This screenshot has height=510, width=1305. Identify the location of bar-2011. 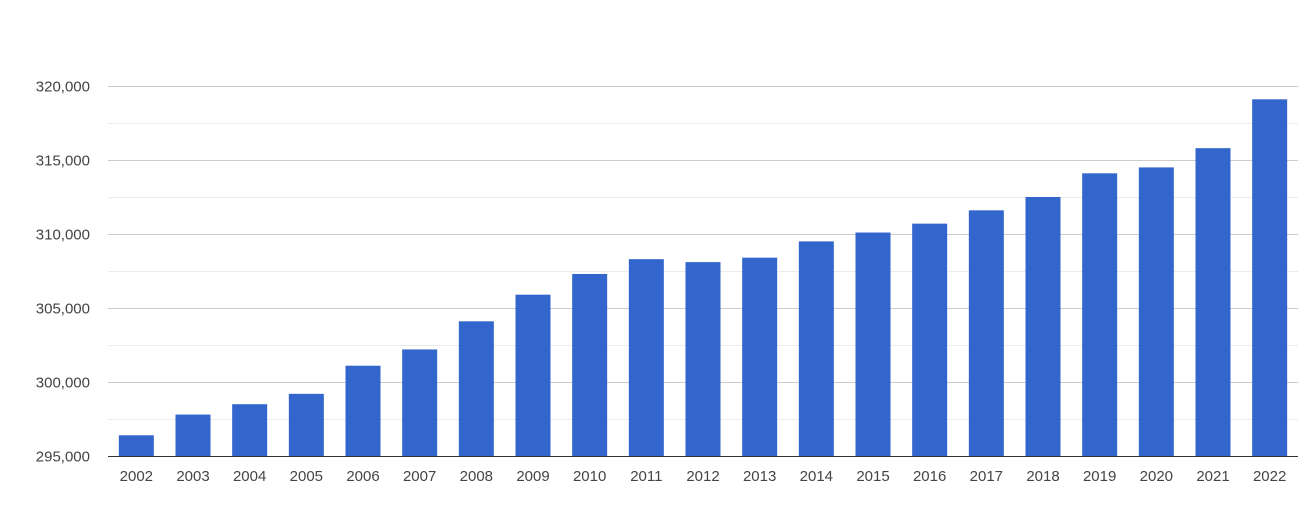
(646, 357).